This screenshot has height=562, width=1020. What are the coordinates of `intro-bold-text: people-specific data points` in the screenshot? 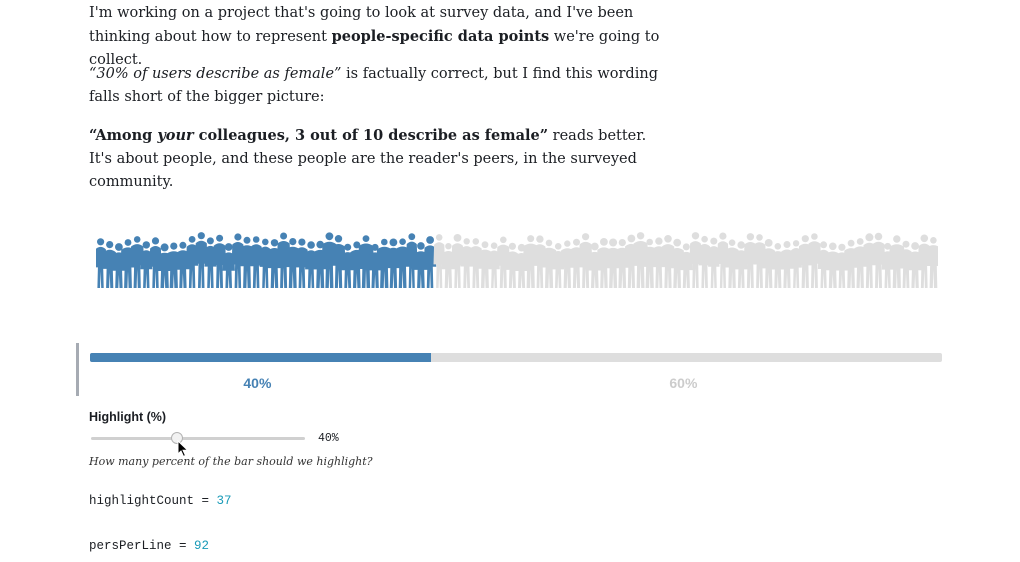 It's located at (440, 36).